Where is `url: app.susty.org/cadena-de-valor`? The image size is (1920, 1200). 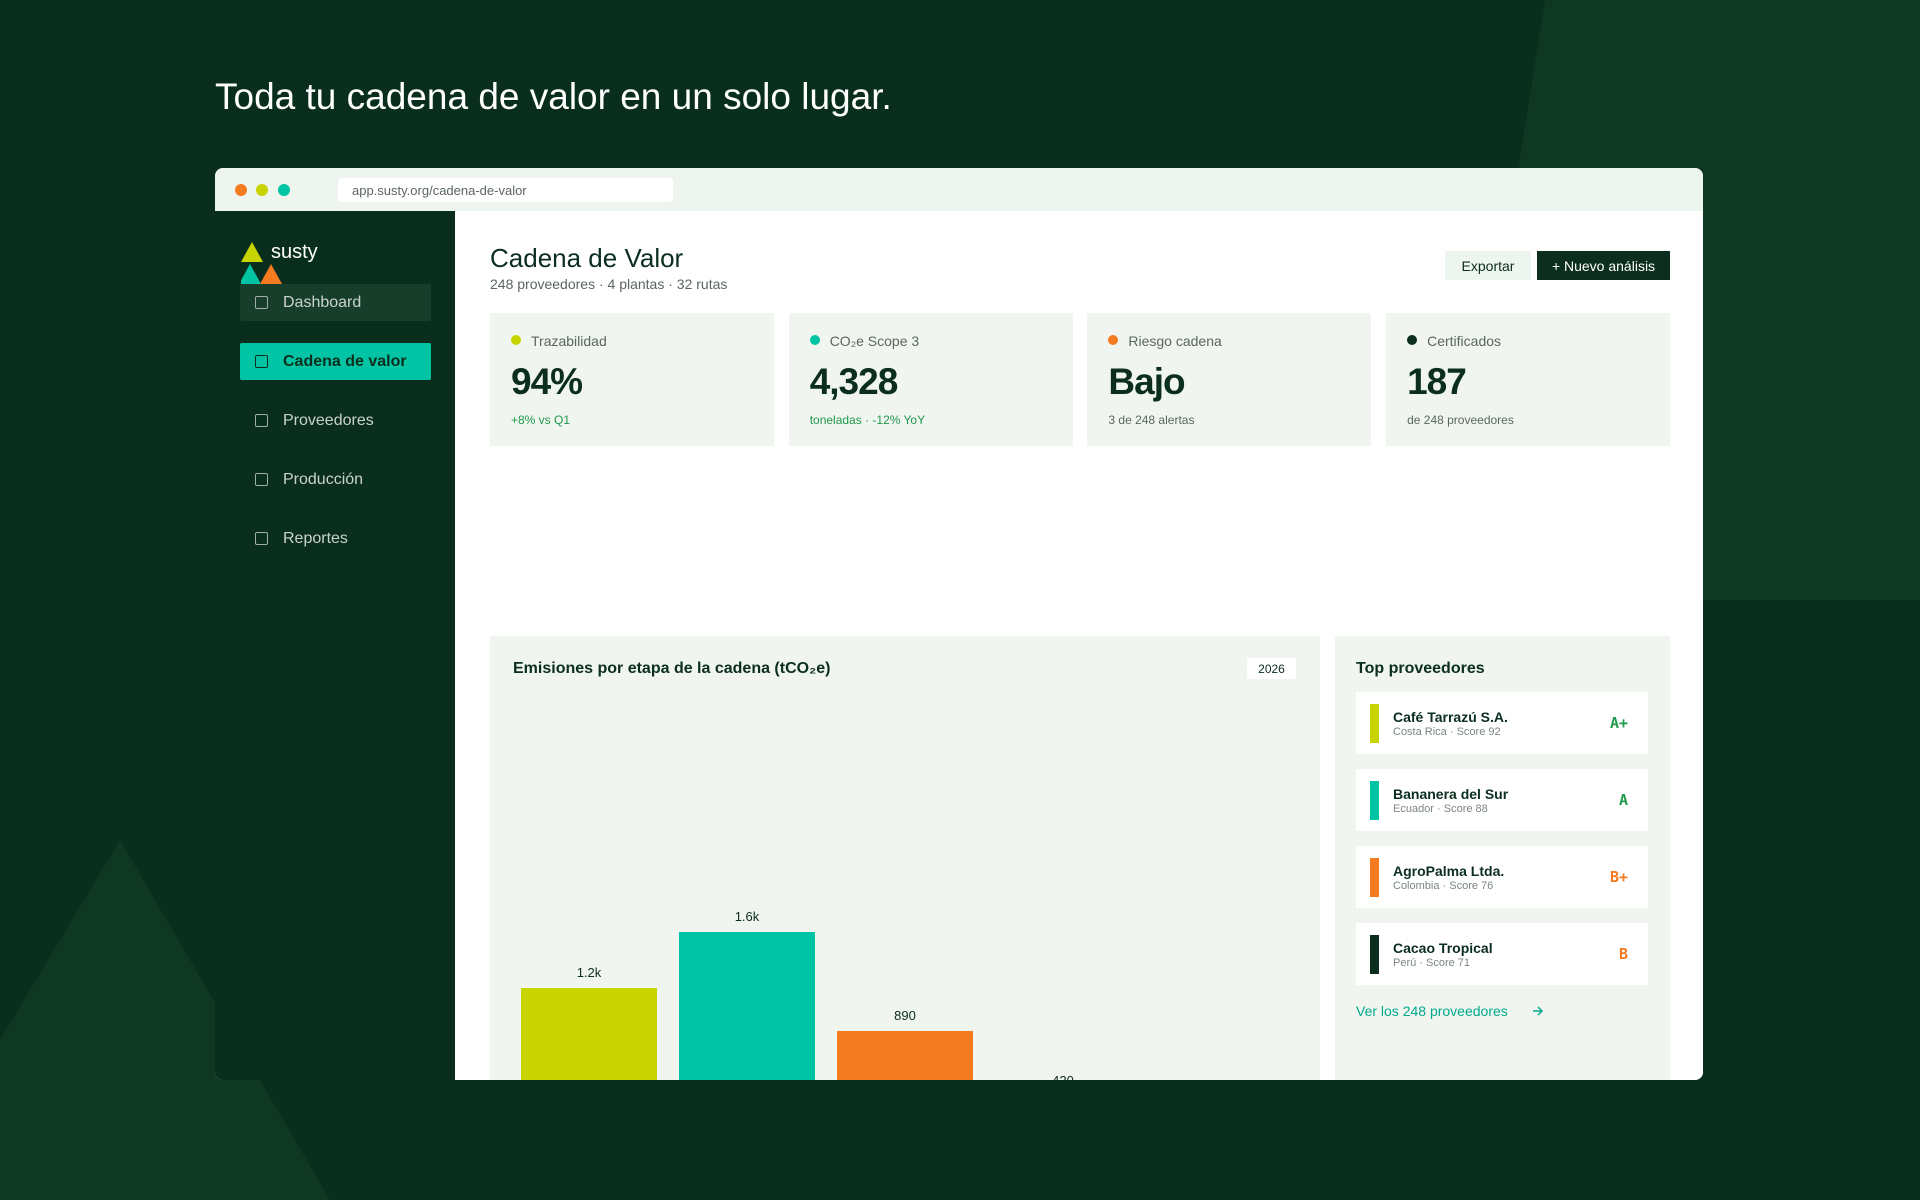
url: app.susty.org/cadena-de-valor is located at coordinates (439, 190).